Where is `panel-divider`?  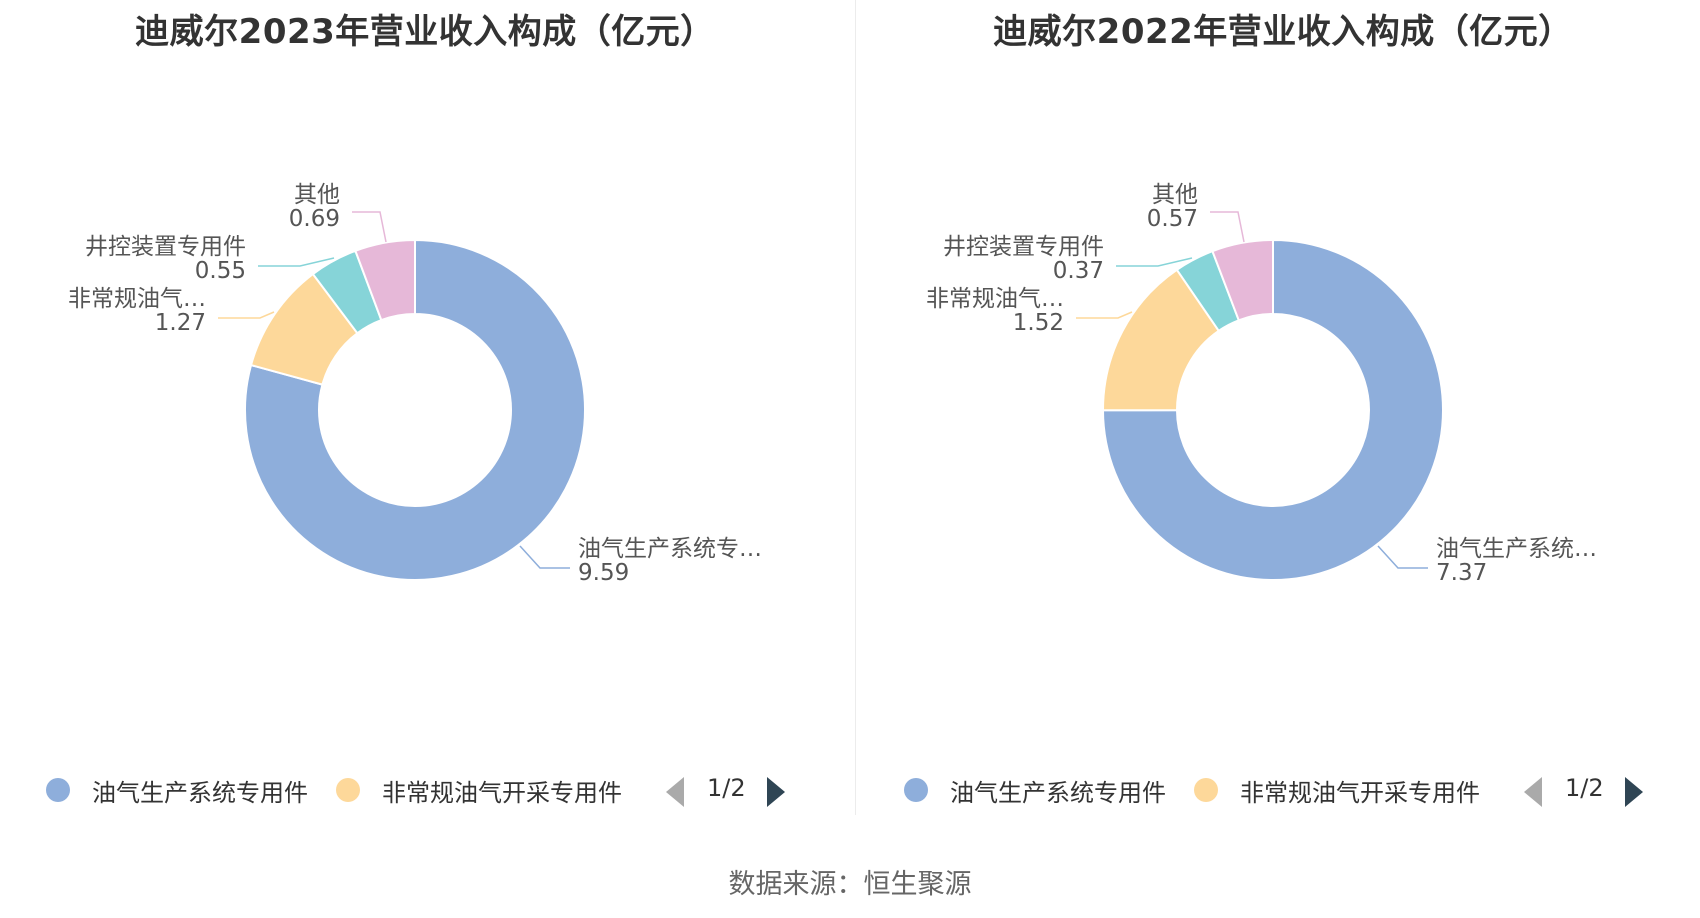
panel-divider is located at coordinates (855, 407).